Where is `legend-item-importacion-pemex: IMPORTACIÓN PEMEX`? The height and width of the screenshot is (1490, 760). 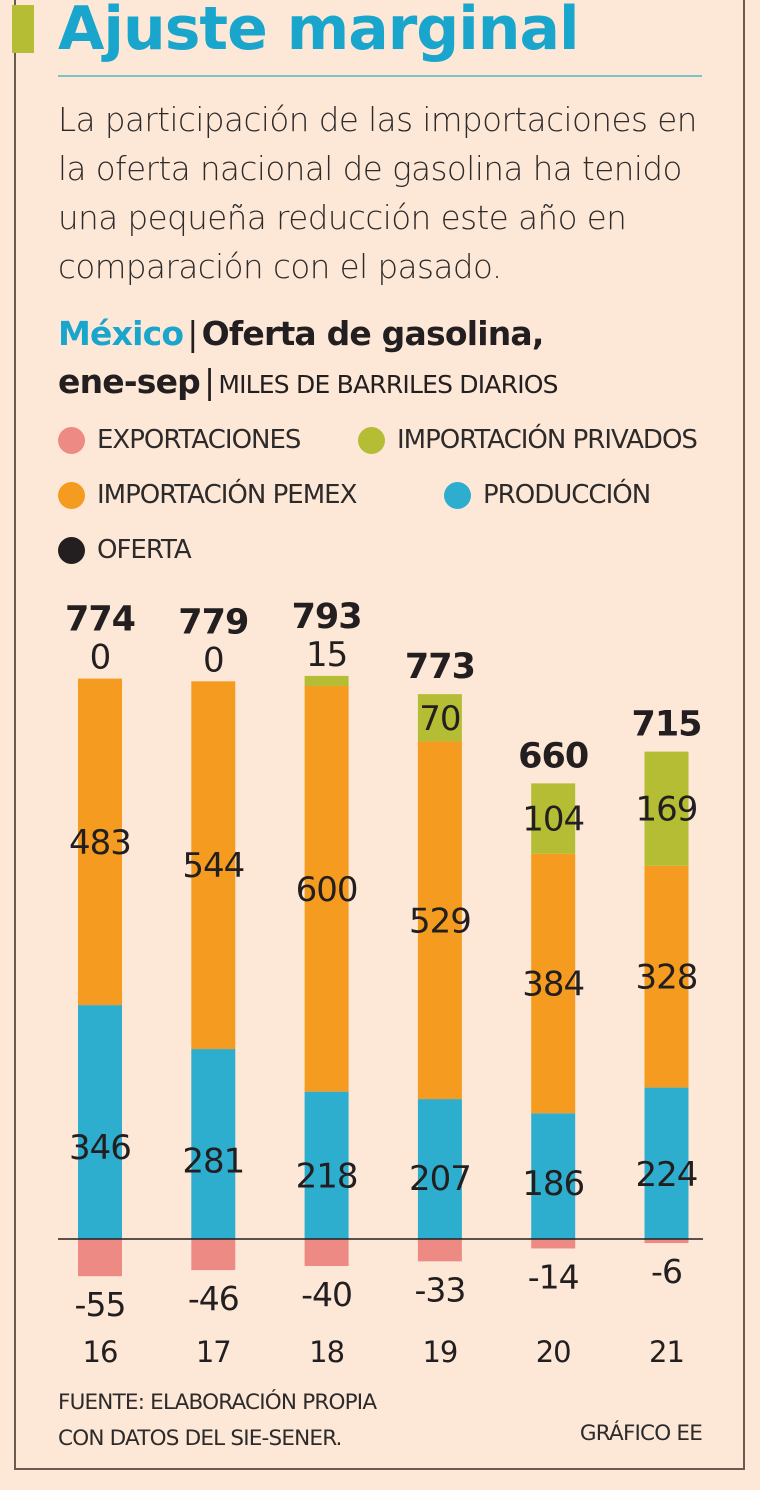
legend-item-importacion-pemex: IMPORTACIÓN PEMEX is located at coordinates (207, 495).